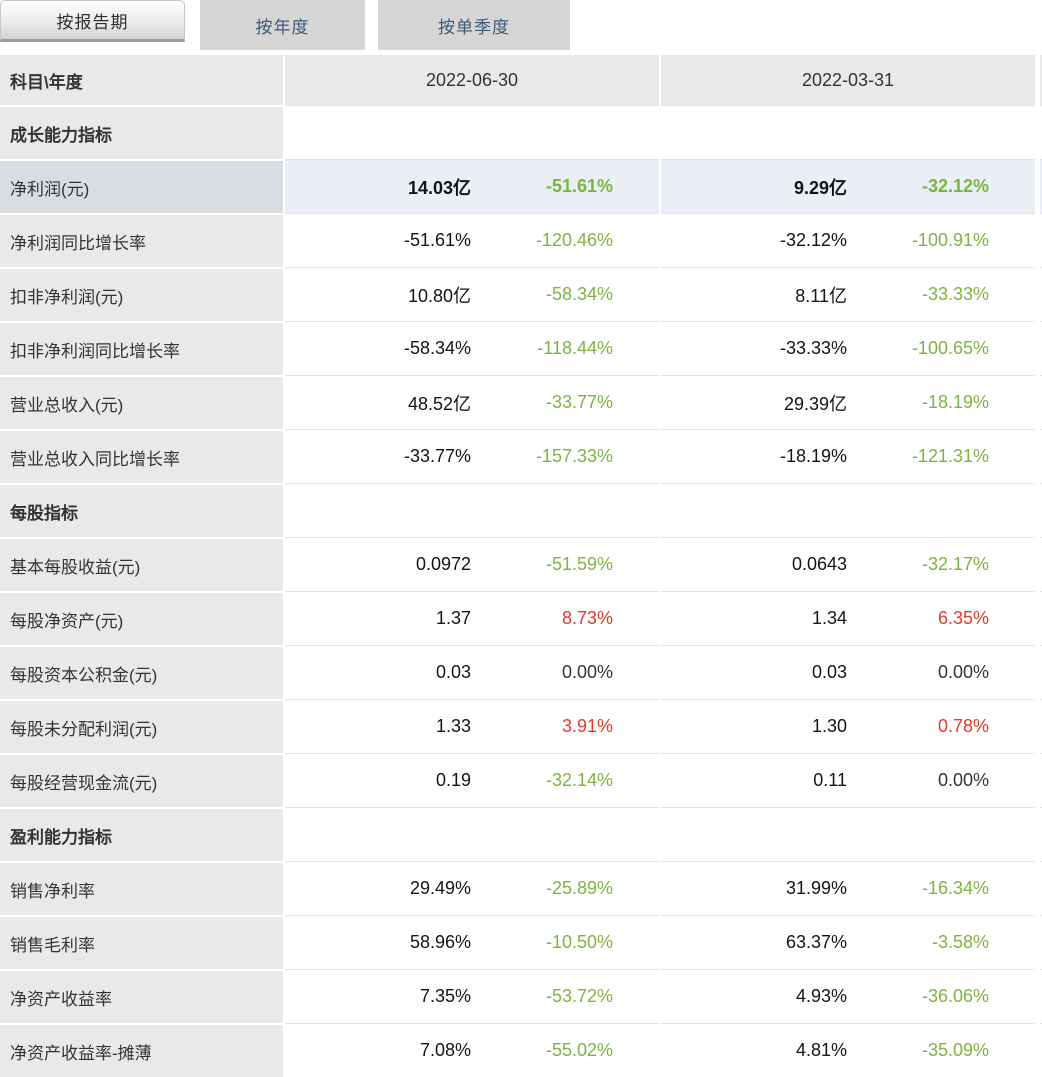 The image size is (1042, 1077). What do you see at coordinates (521, 618) in the screenshot?
I see `table-row: 每股净资产(元) 1.37 8.73% 1.34 6.35%` at bounding box center [521, 618].